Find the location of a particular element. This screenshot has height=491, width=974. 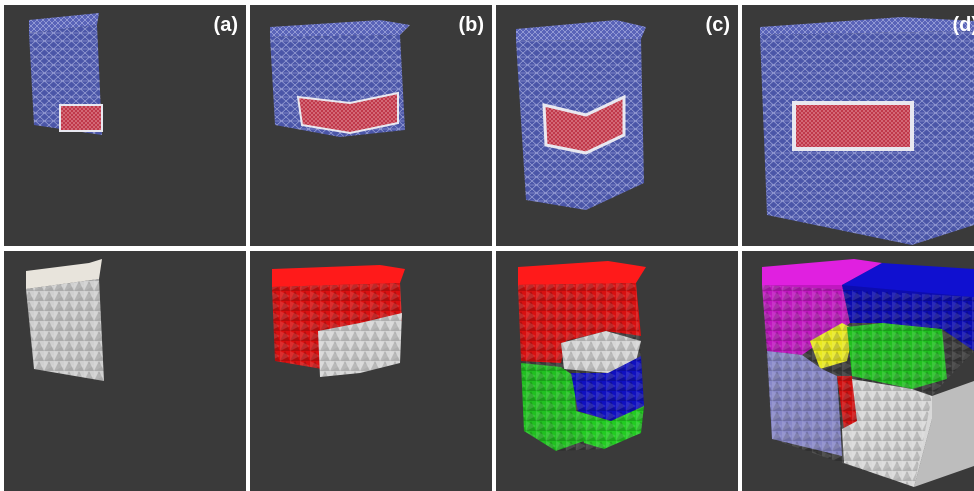

partition-side-face is located at coordinates (944, 434).